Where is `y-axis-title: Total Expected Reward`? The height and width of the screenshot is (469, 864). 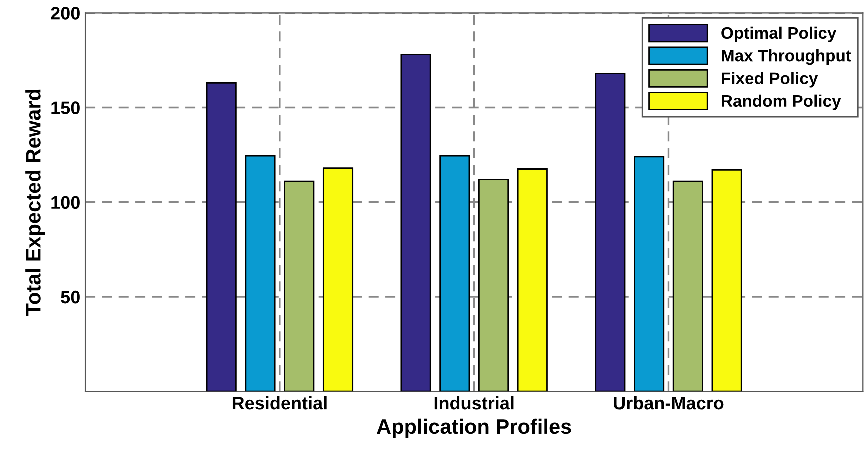
y-axis-title: Total Expected Reward is located at coordinates (35, 203).